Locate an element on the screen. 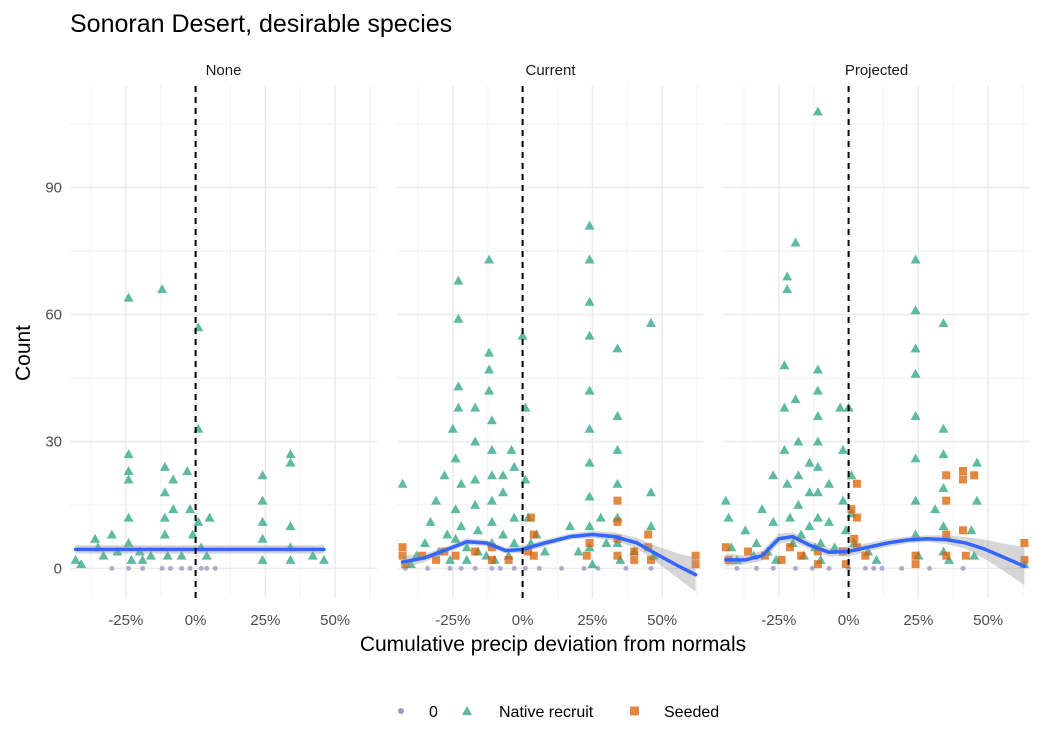  facet-label: Projected is located at coordinates (876, 70).